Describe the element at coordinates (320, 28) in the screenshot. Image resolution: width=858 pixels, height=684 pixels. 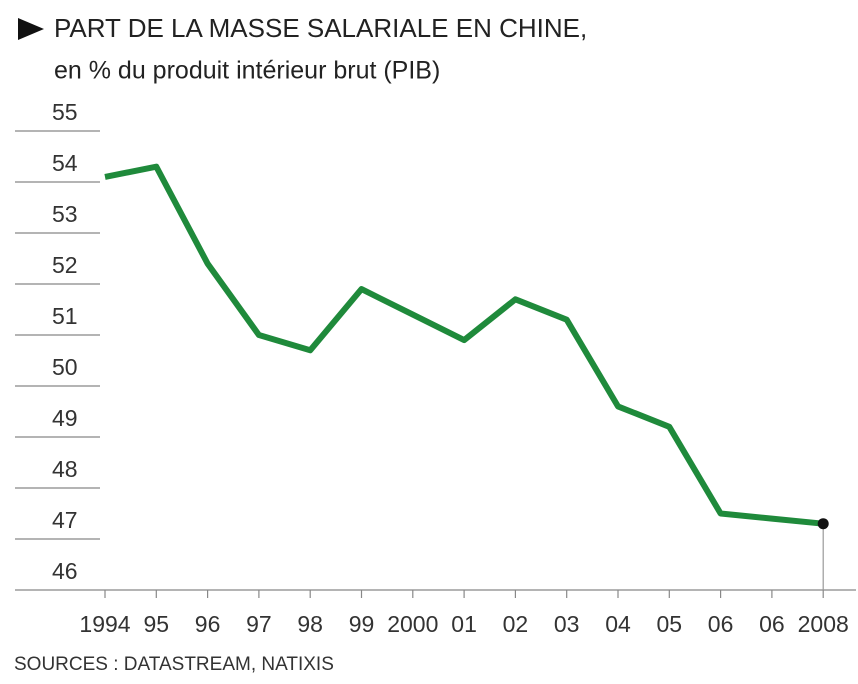
I see `chart-title: PART DE LA MASSE SALARIALE EN CHINE,` at that location.